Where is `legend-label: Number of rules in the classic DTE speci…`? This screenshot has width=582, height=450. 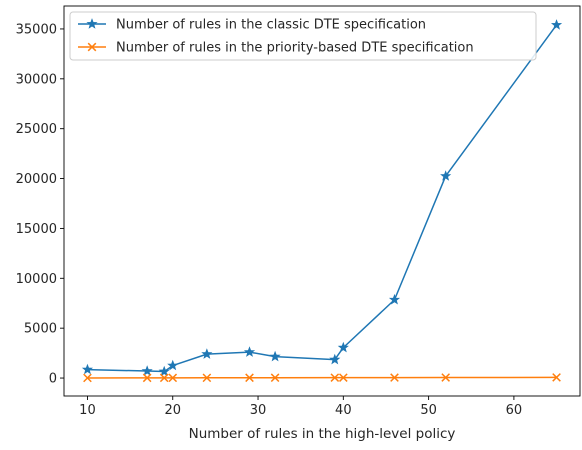 legend-label: Number of rules in the classic DTE speci… is located at coordinates (271, 25).